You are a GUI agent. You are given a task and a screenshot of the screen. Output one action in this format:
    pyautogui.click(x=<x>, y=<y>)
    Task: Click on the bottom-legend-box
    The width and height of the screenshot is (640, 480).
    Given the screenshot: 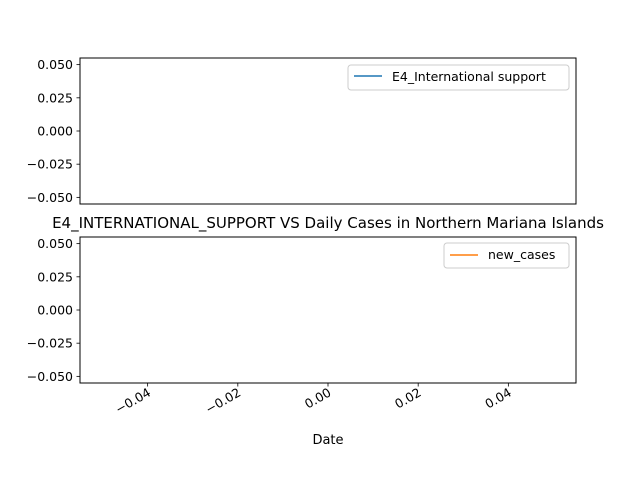 What is the action you would take?
    pyautogui.click(x=506, y=255)
    